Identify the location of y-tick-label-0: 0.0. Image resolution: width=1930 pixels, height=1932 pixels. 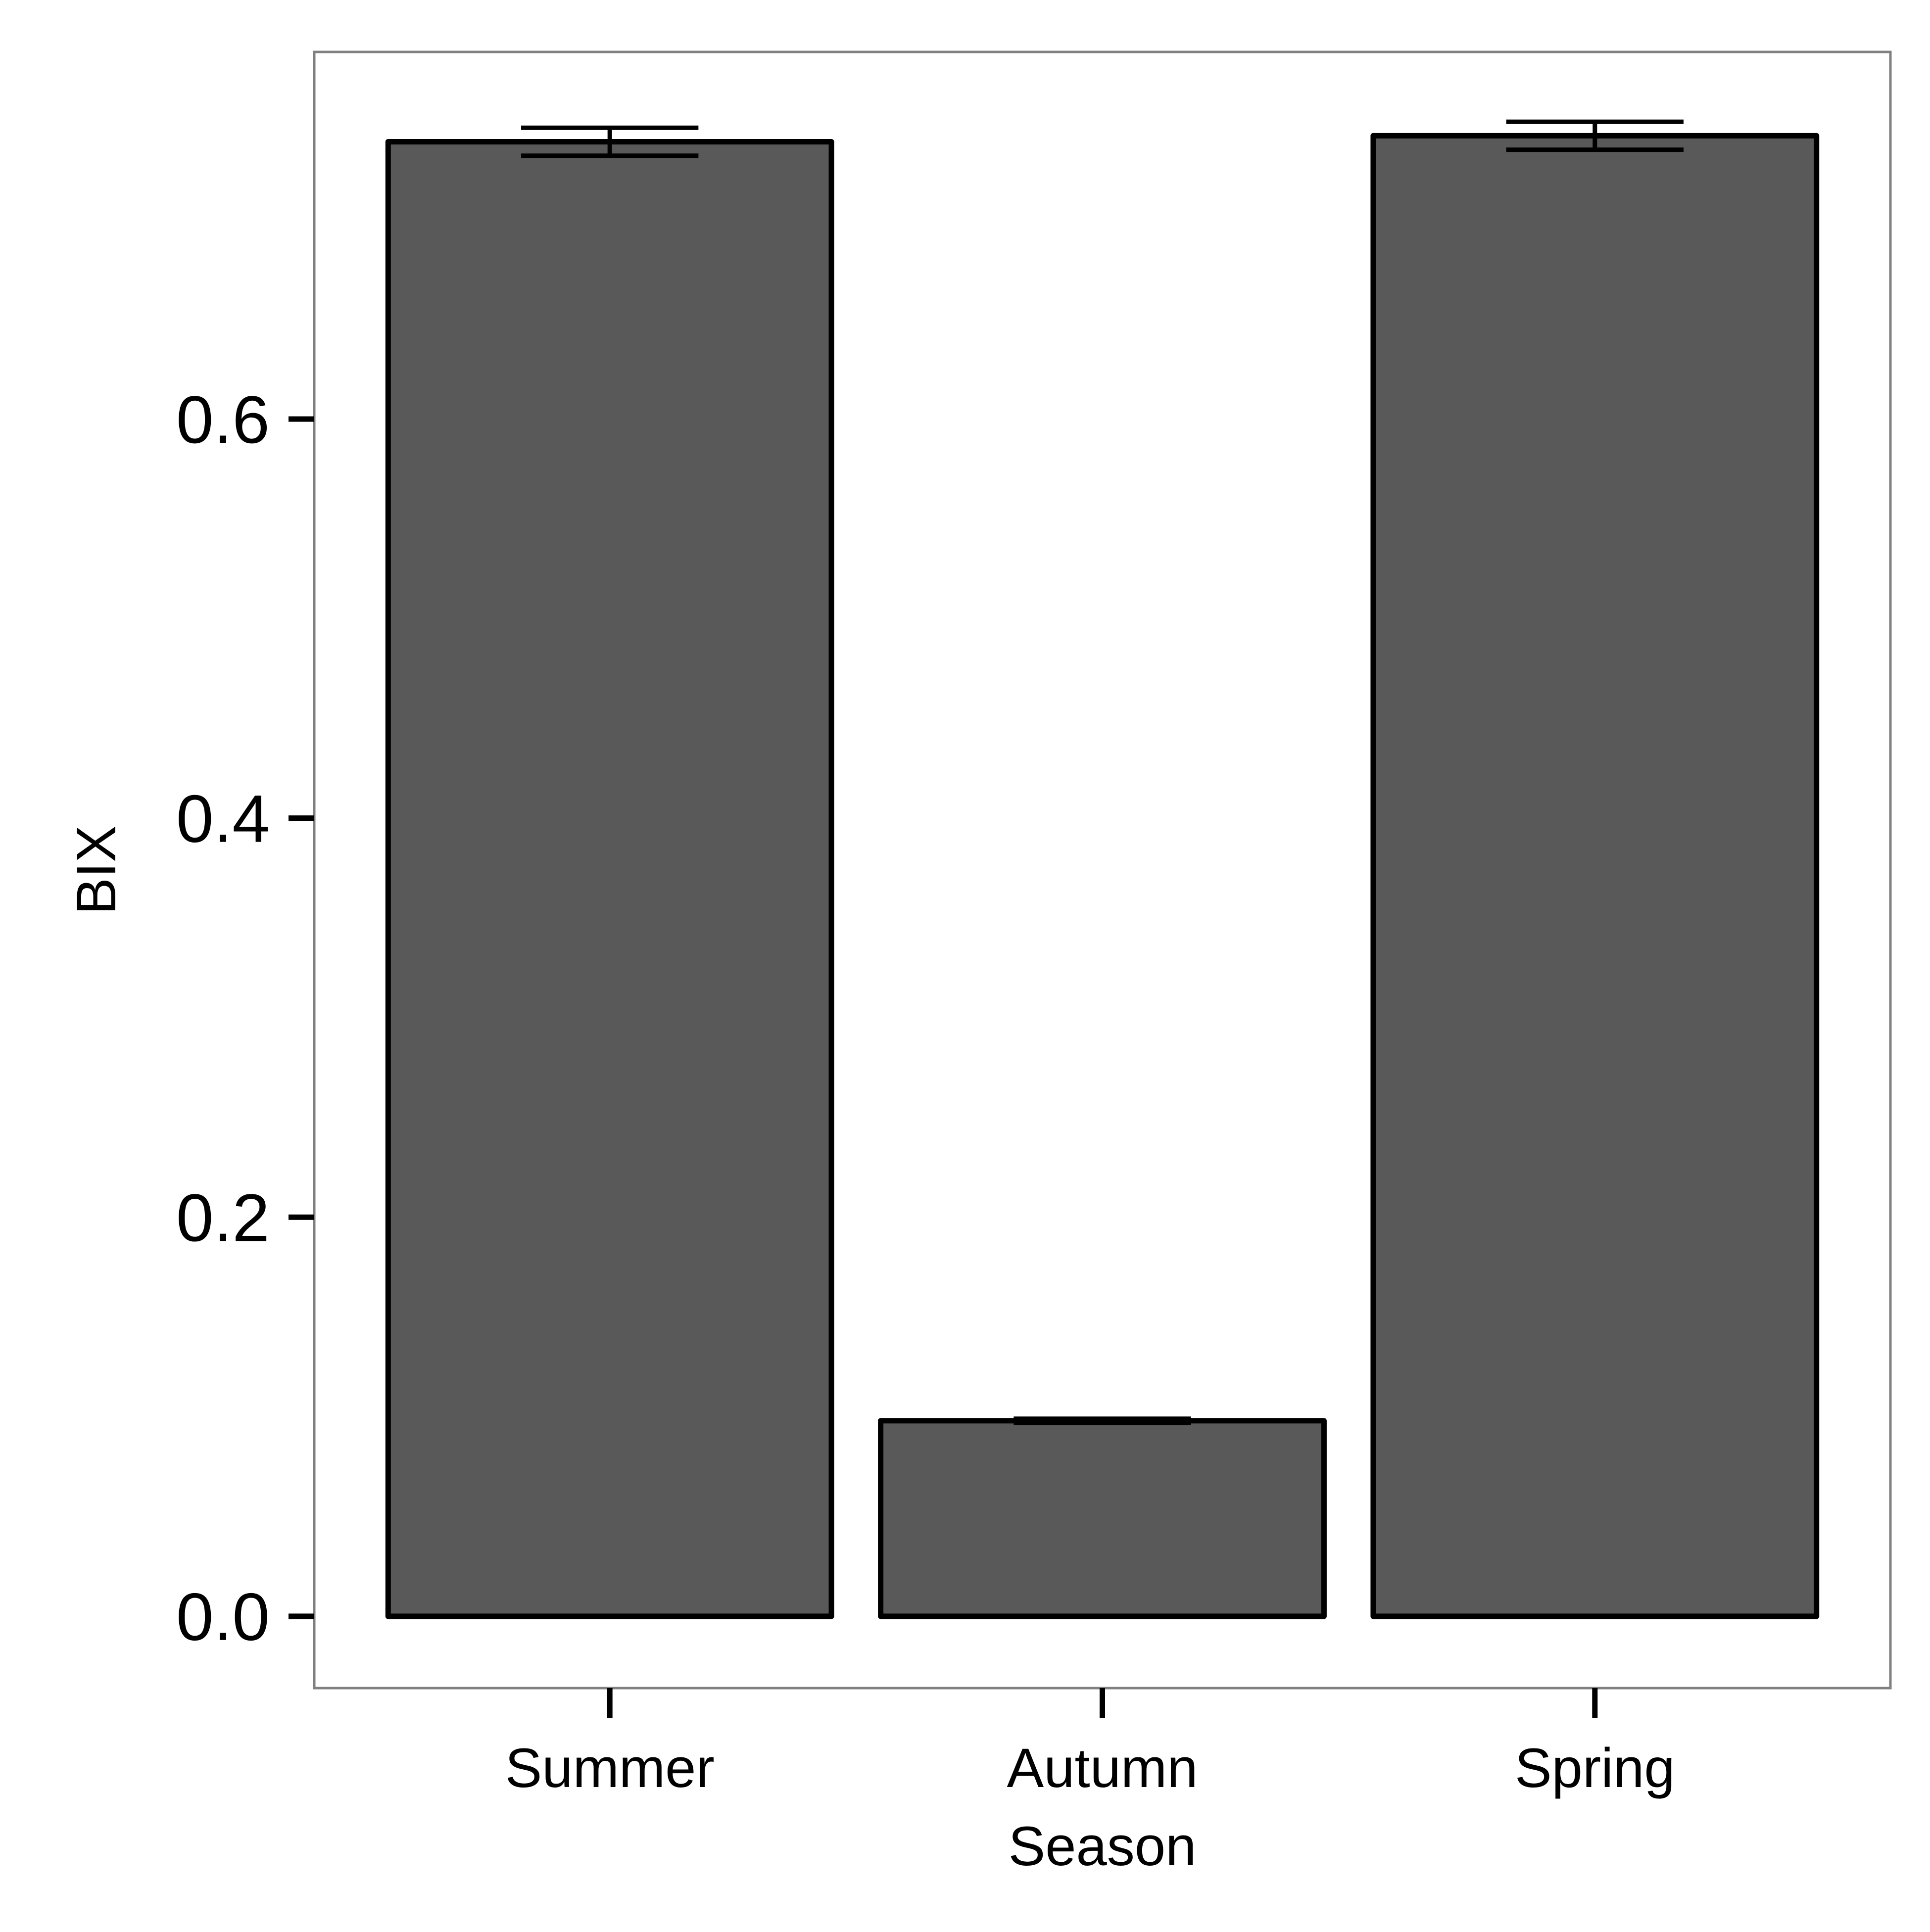
(223, 1616).